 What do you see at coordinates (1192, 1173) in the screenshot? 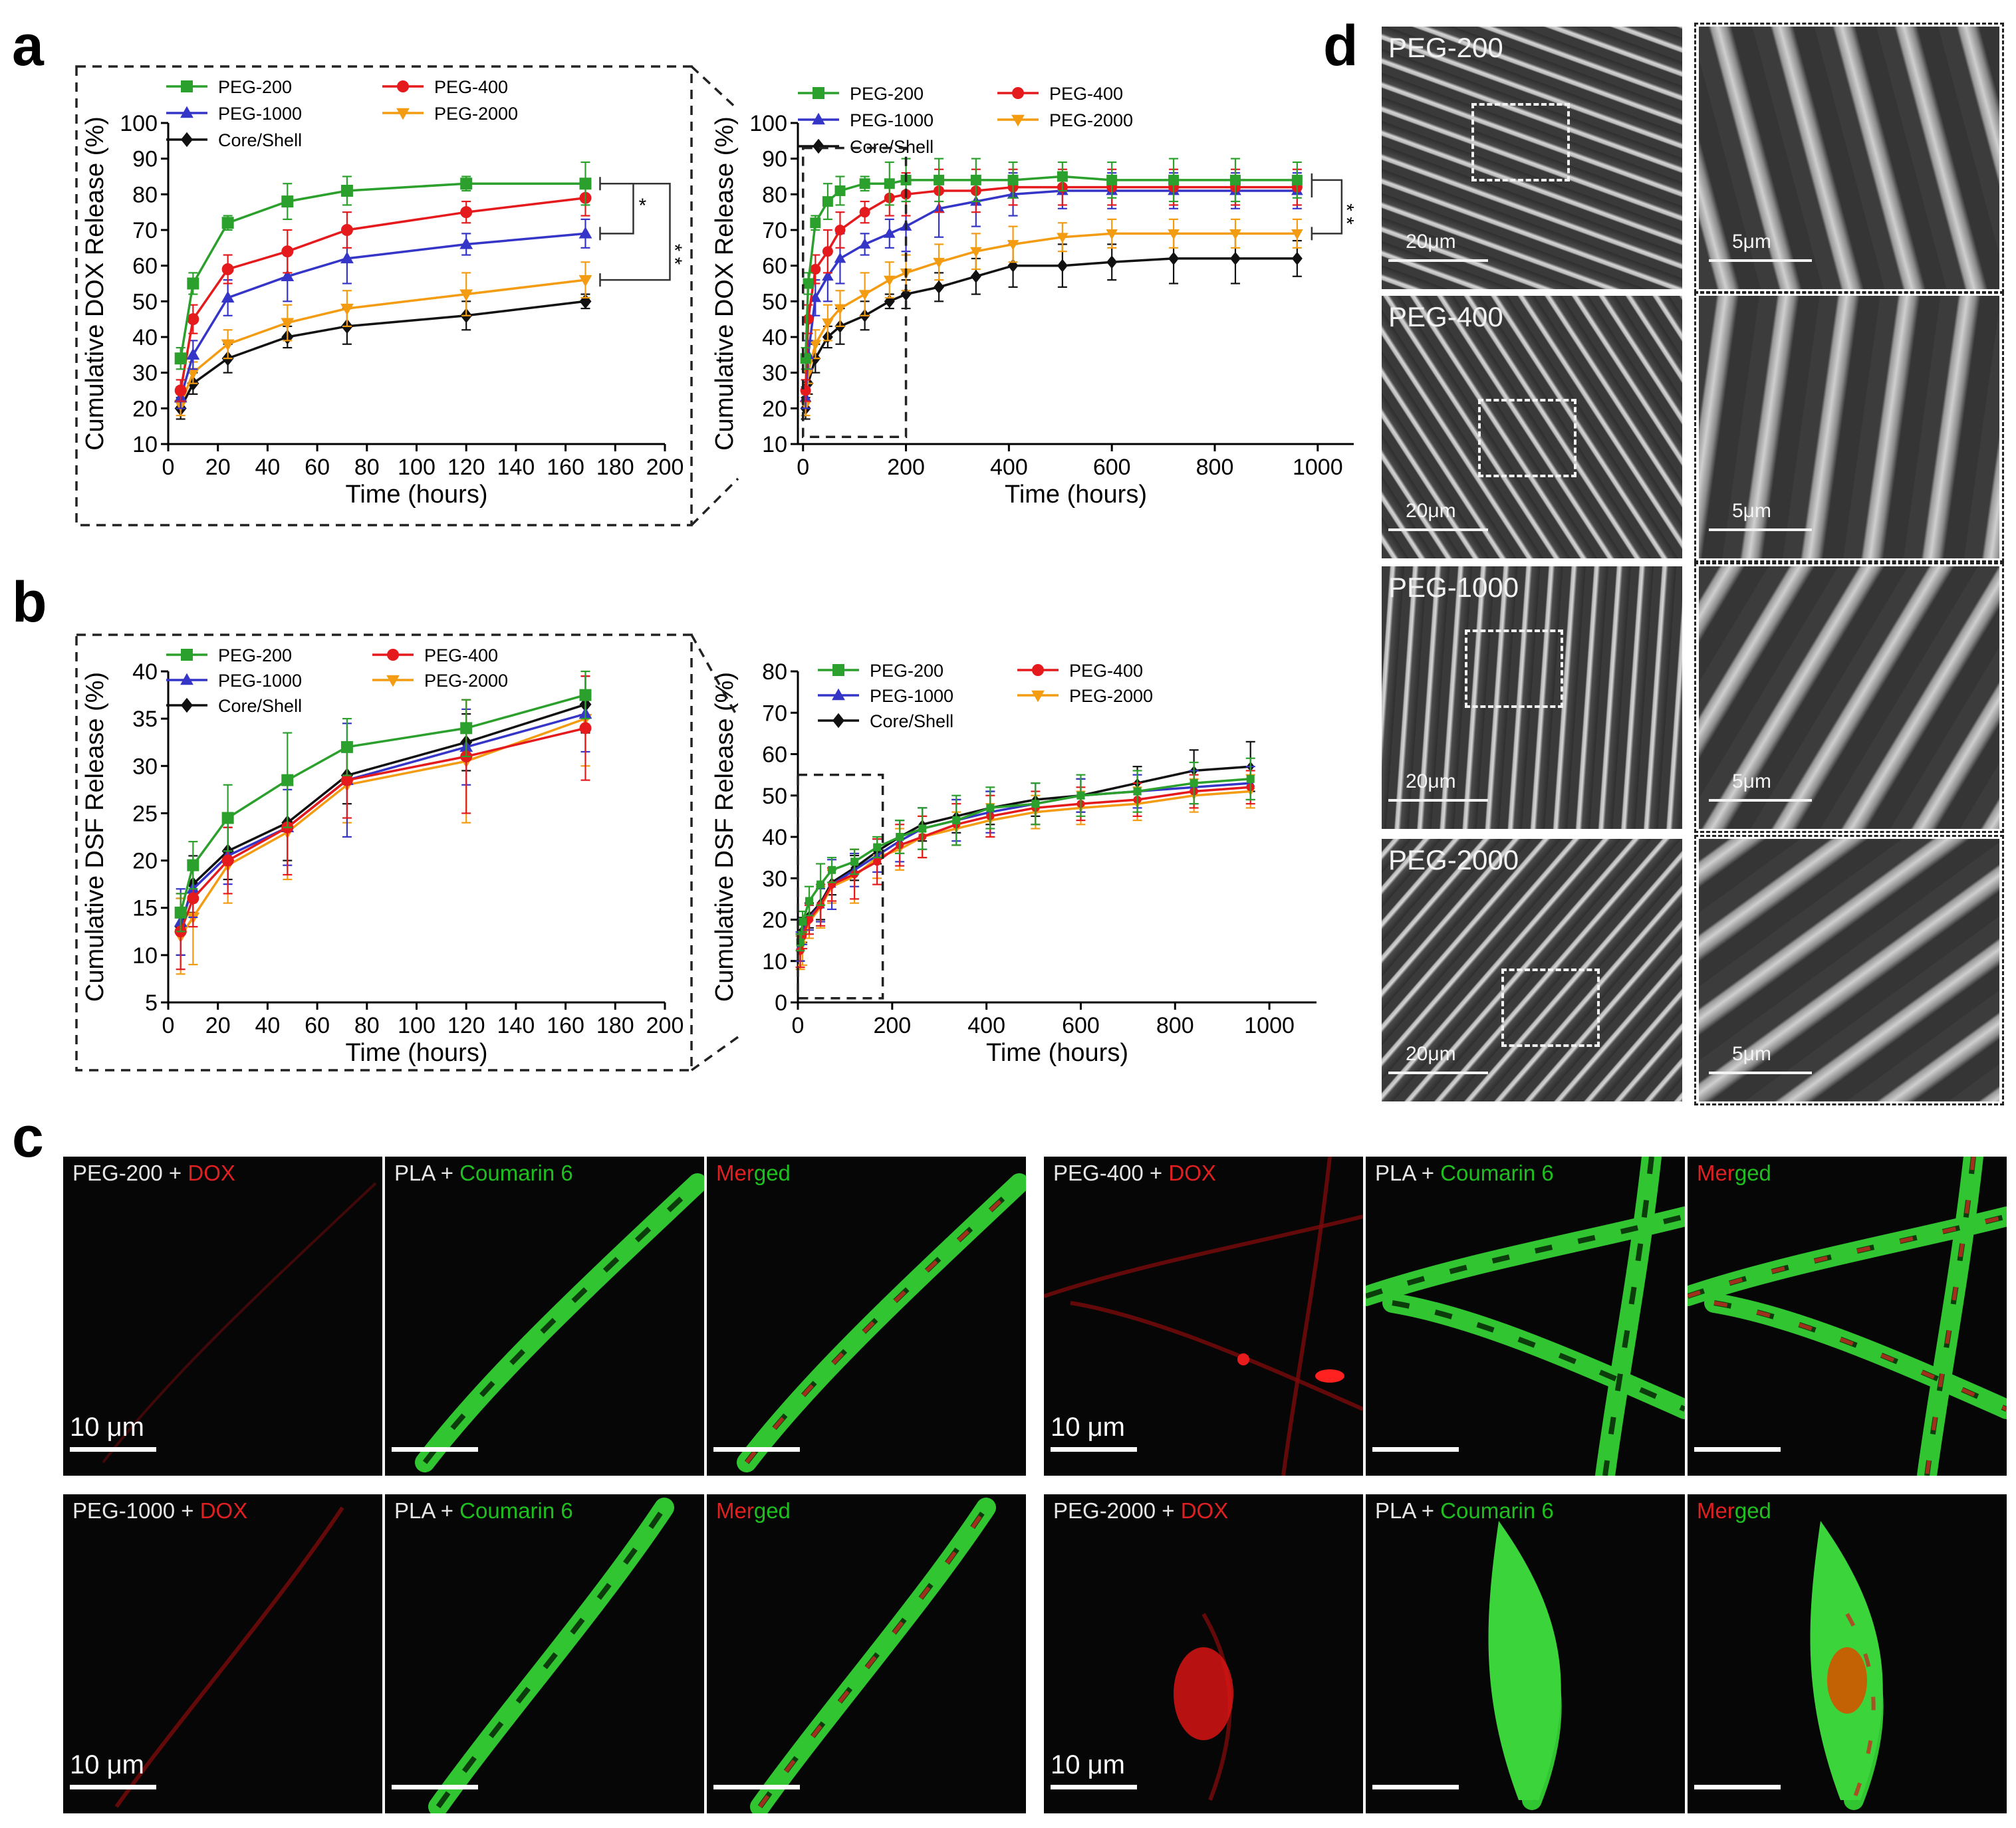
I see `label-highlight: DOX` at bounding box center [1192, 1173].